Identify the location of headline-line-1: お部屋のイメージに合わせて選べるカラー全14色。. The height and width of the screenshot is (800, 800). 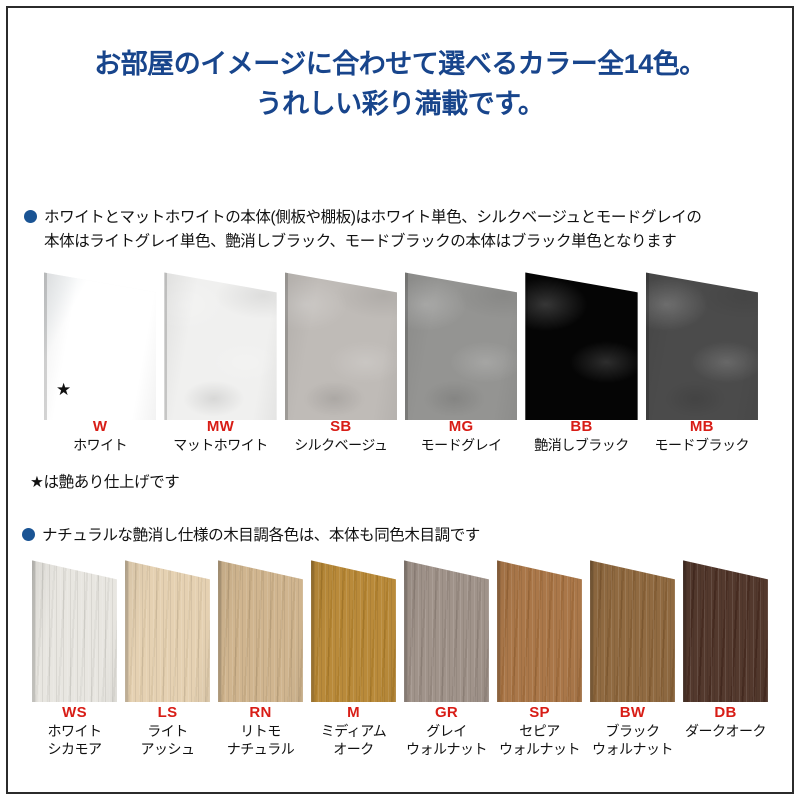
(400, 64).